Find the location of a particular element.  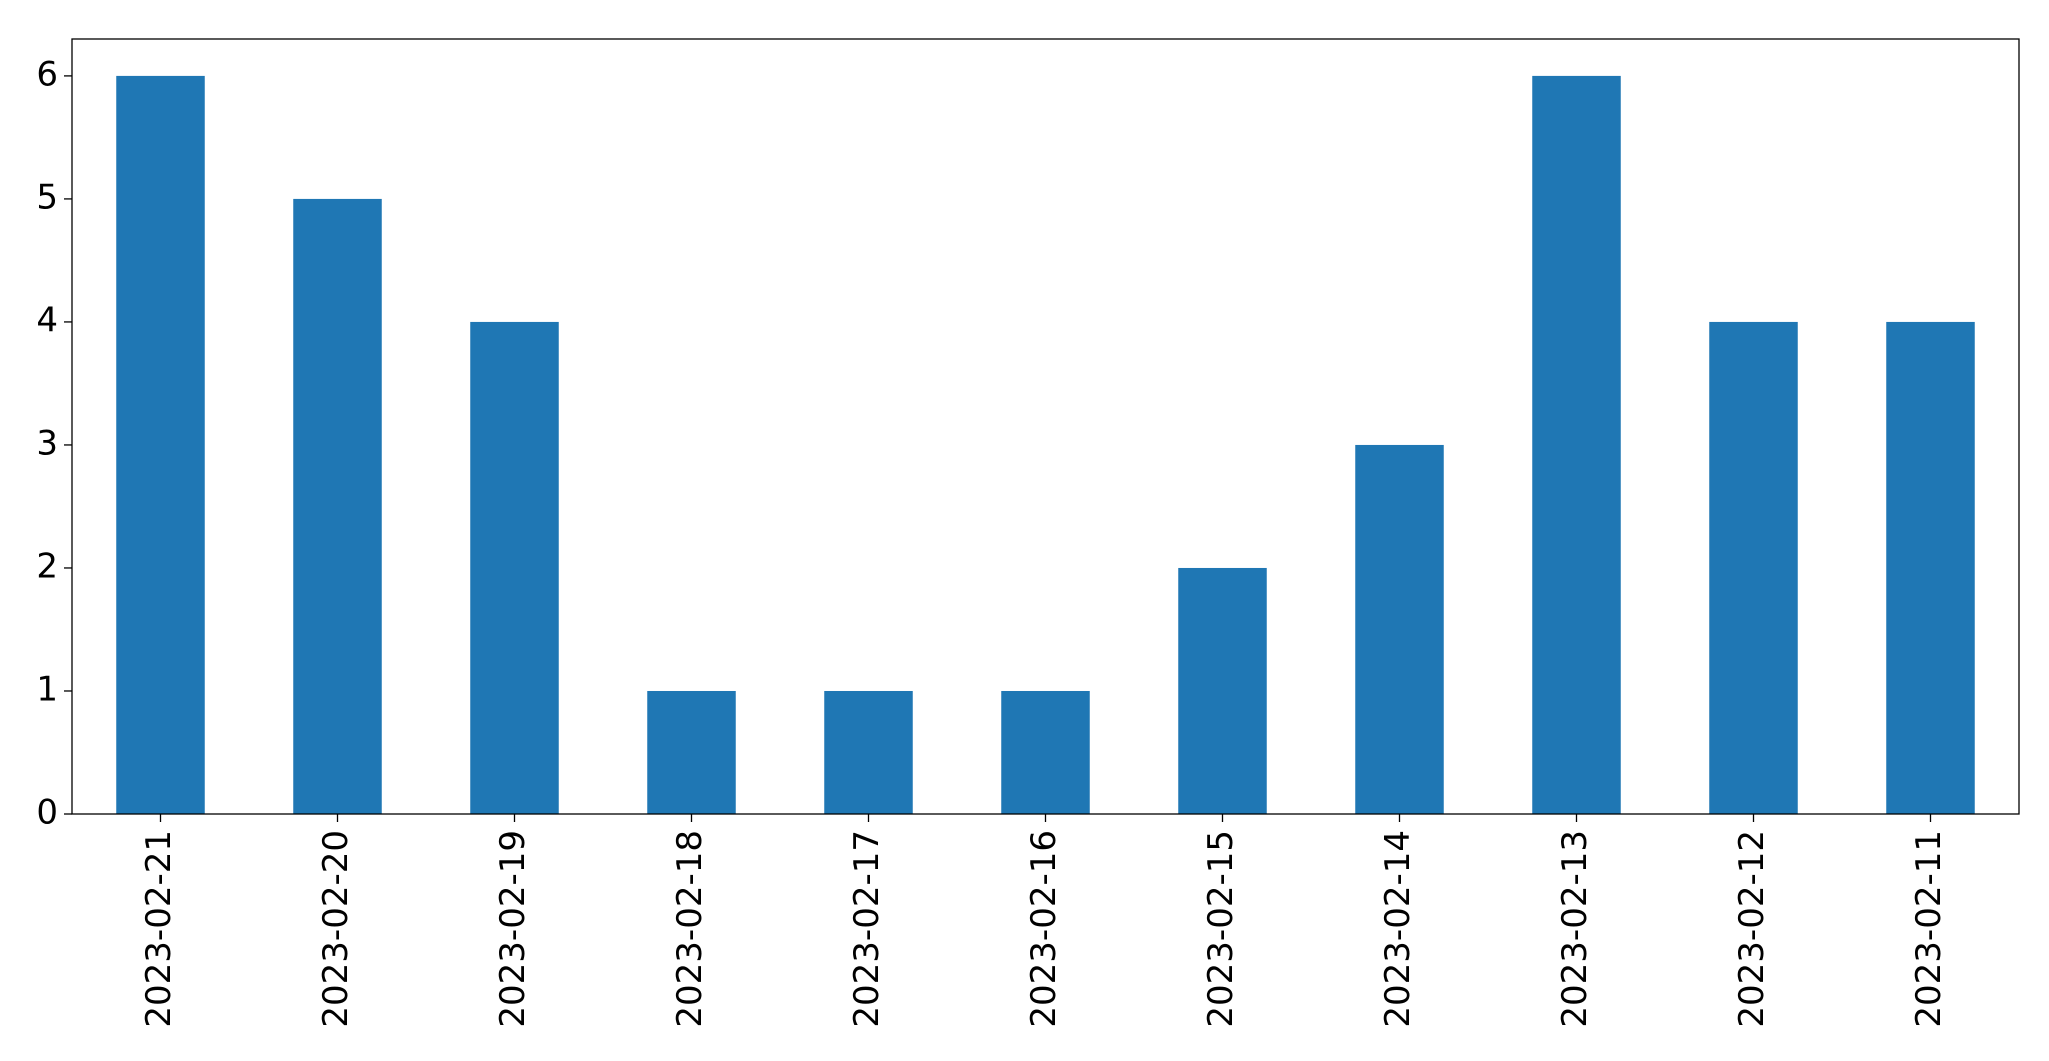

y-tick-label: 2 is located at coordinates (47, 566).